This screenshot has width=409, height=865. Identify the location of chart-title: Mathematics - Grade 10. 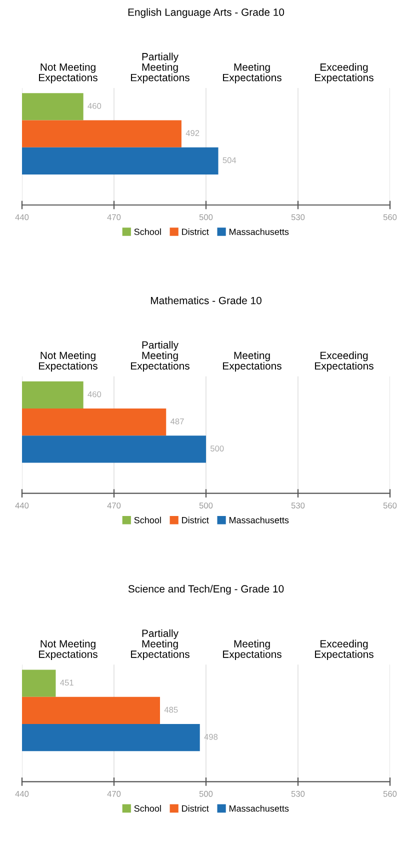
(206, 300).